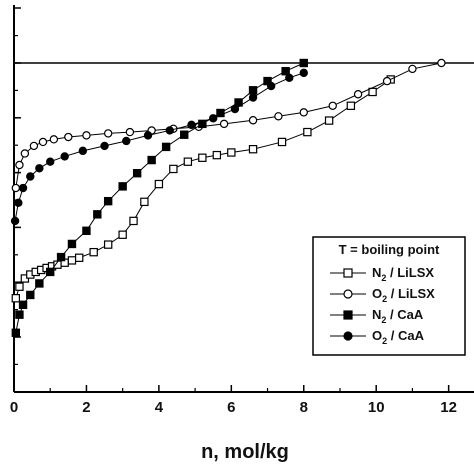 The width and height of the screenshot is (474, 474). I want to click on x-tick-layer: 0 2 4 6 8 10 12, so click(233, 400).